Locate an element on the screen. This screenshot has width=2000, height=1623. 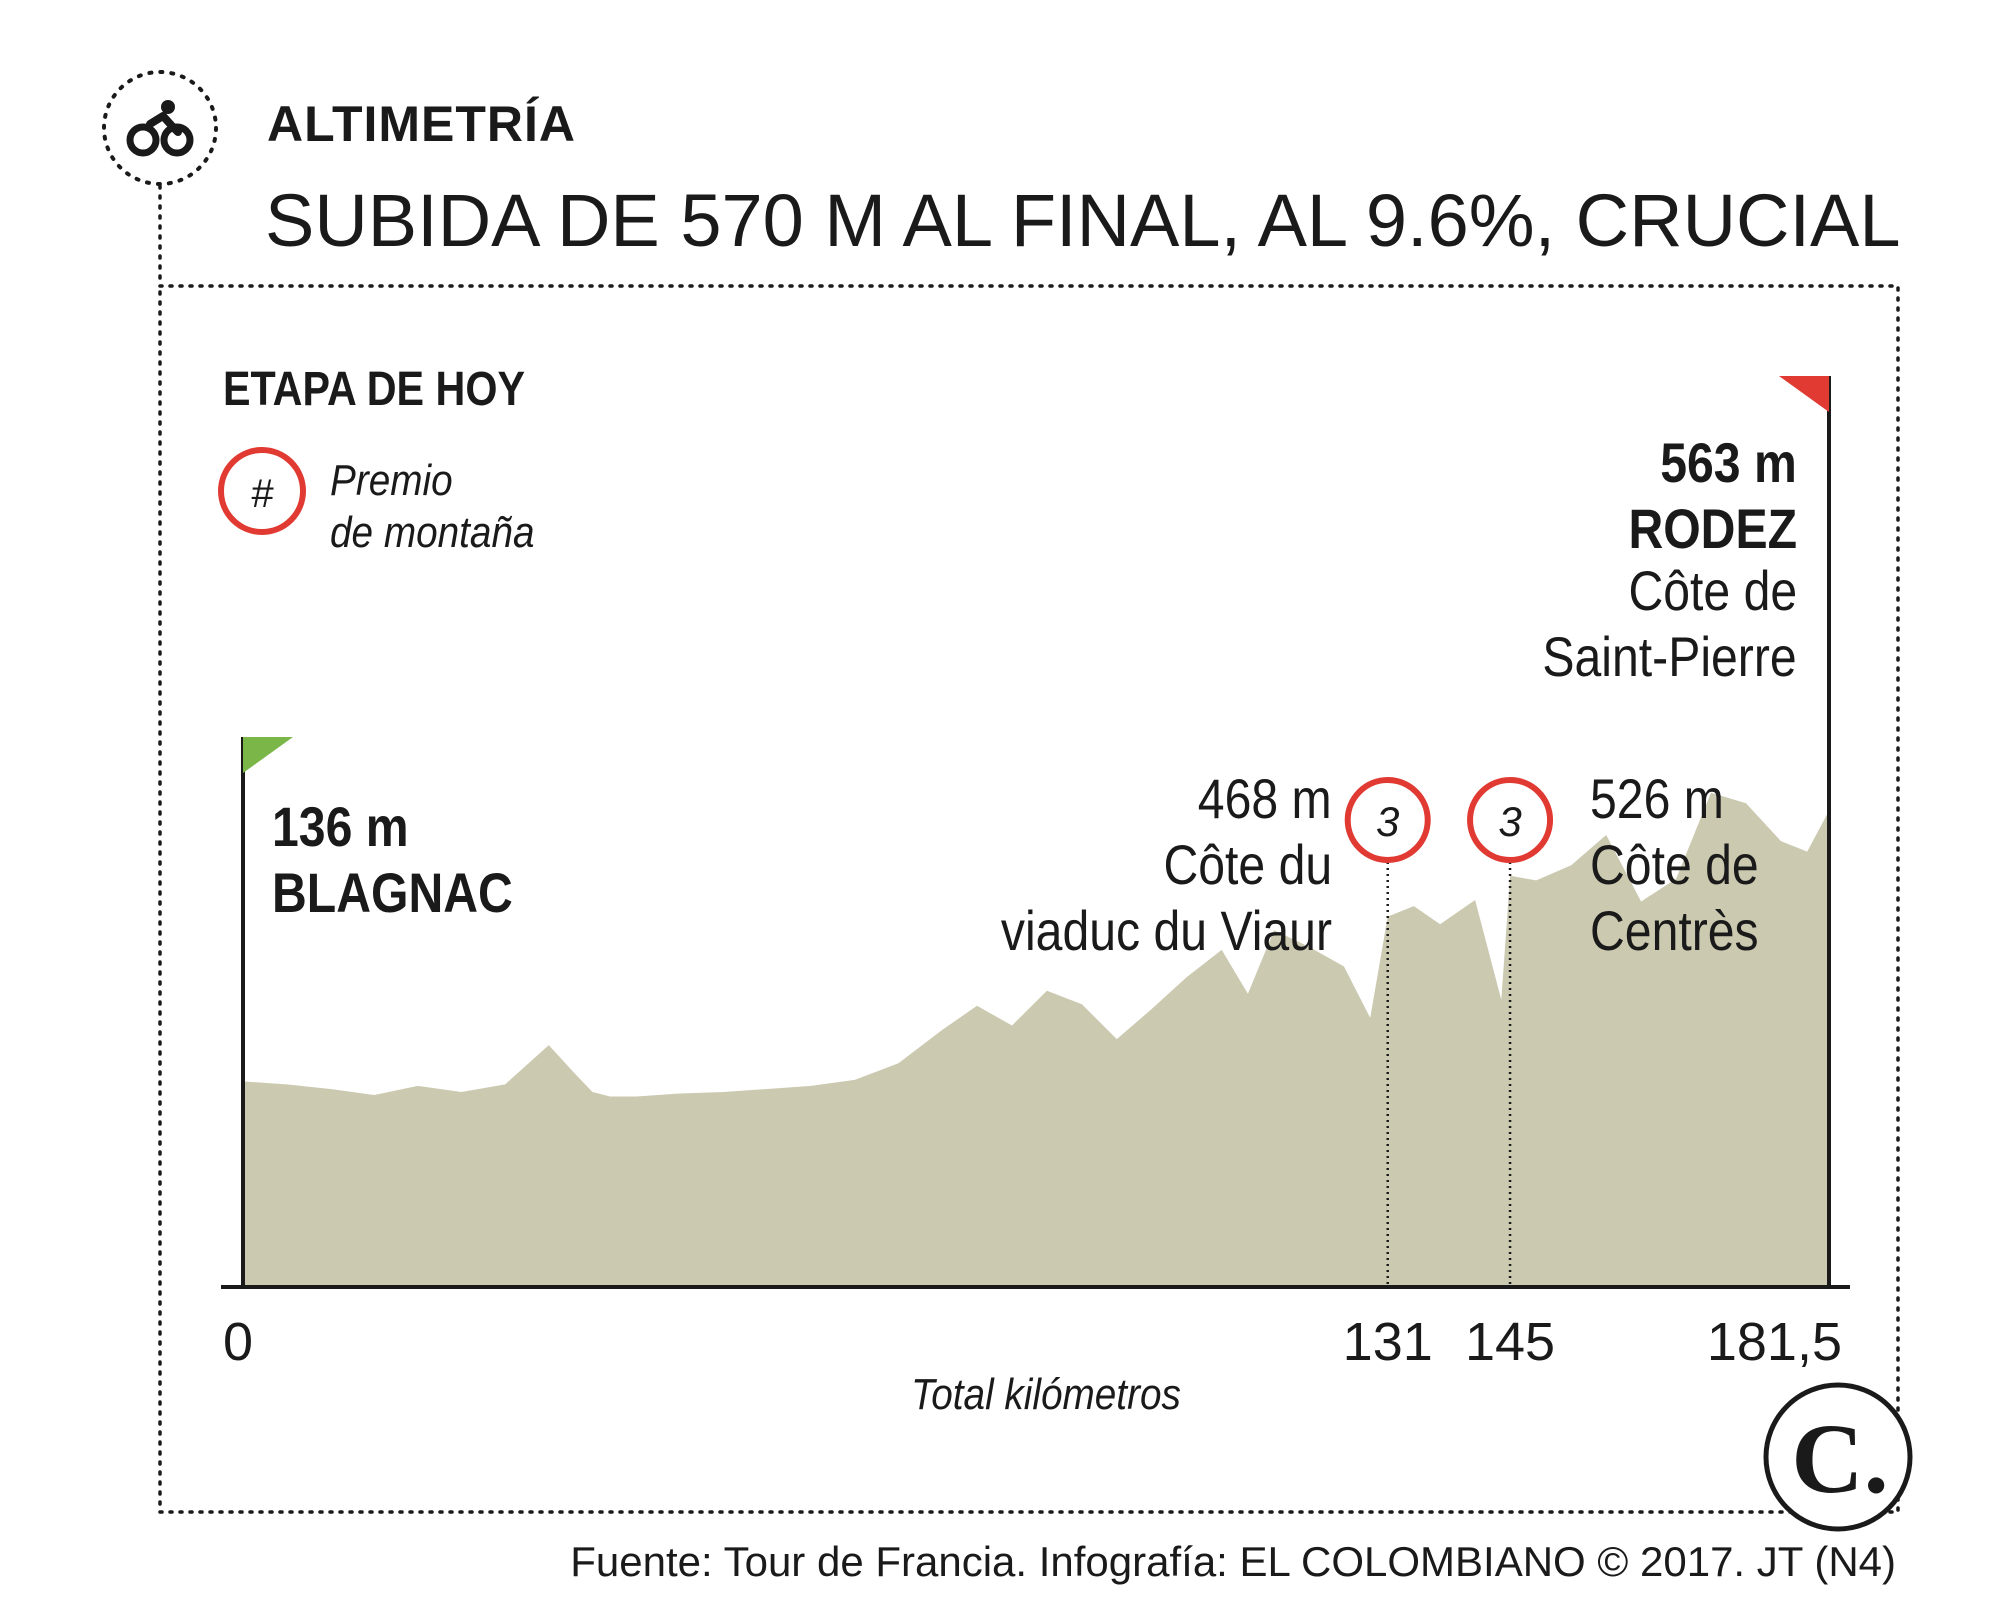
start-altitude: 136 m is located at coordinates (340, 826).